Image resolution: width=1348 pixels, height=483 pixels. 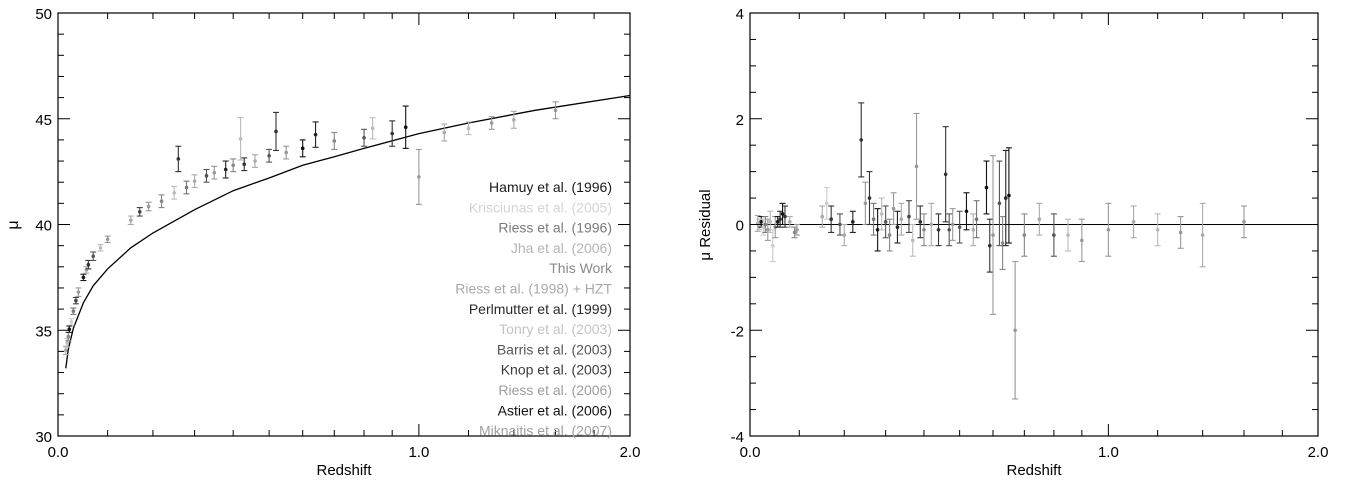 I want to click on residual-x-axis-label: Redshift, so click(x=1034, y=470).